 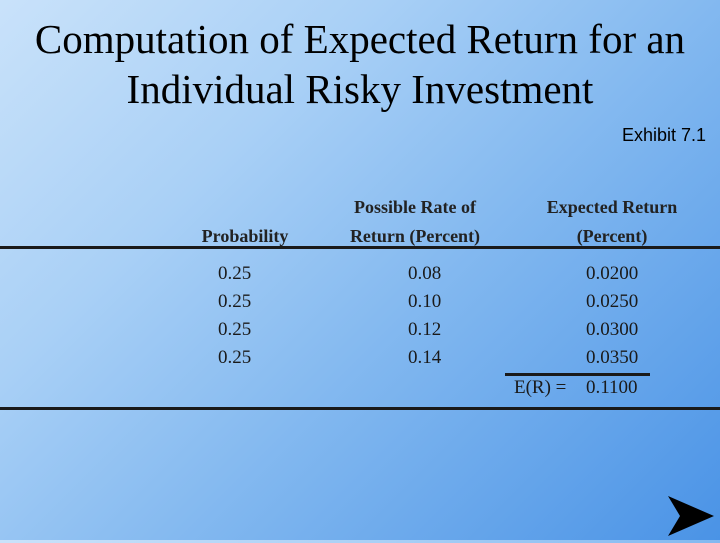 I want to click on rate-cell: 0.08, so click(x=425, y=273).